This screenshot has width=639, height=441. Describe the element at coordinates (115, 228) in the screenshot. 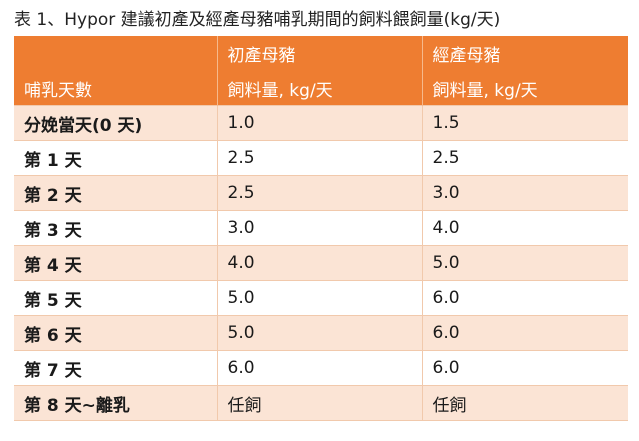

I see `row-day-label: 第 3 天` at that location.